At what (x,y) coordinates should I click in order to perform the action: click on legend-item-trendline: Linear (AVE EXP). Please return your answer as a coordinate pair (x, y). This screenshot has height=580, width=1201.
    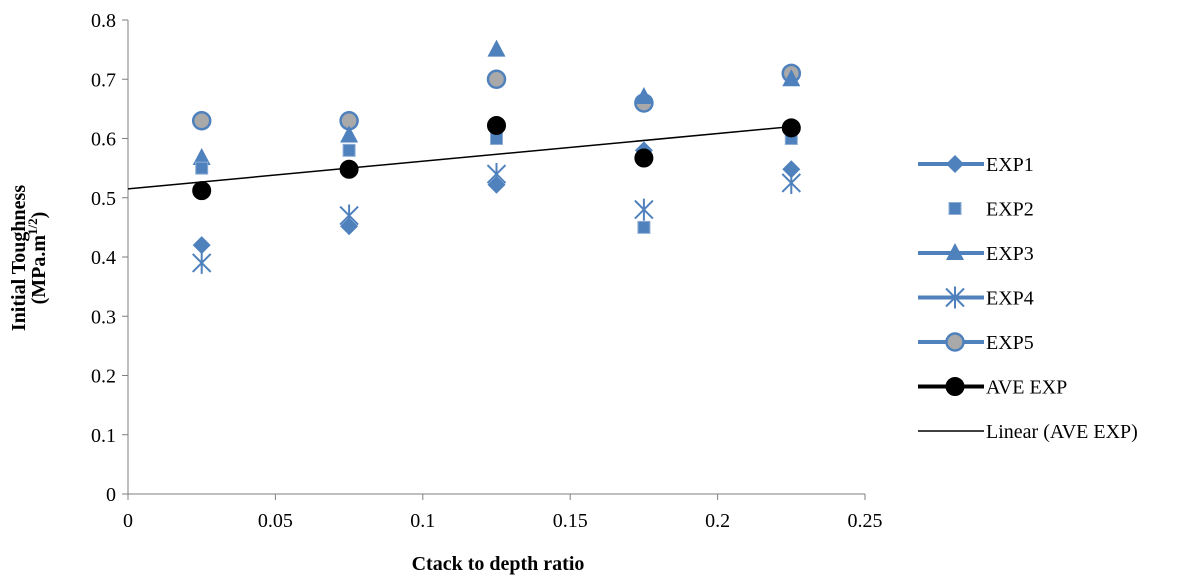
    Looking at the image, I should click on (1028, 432).